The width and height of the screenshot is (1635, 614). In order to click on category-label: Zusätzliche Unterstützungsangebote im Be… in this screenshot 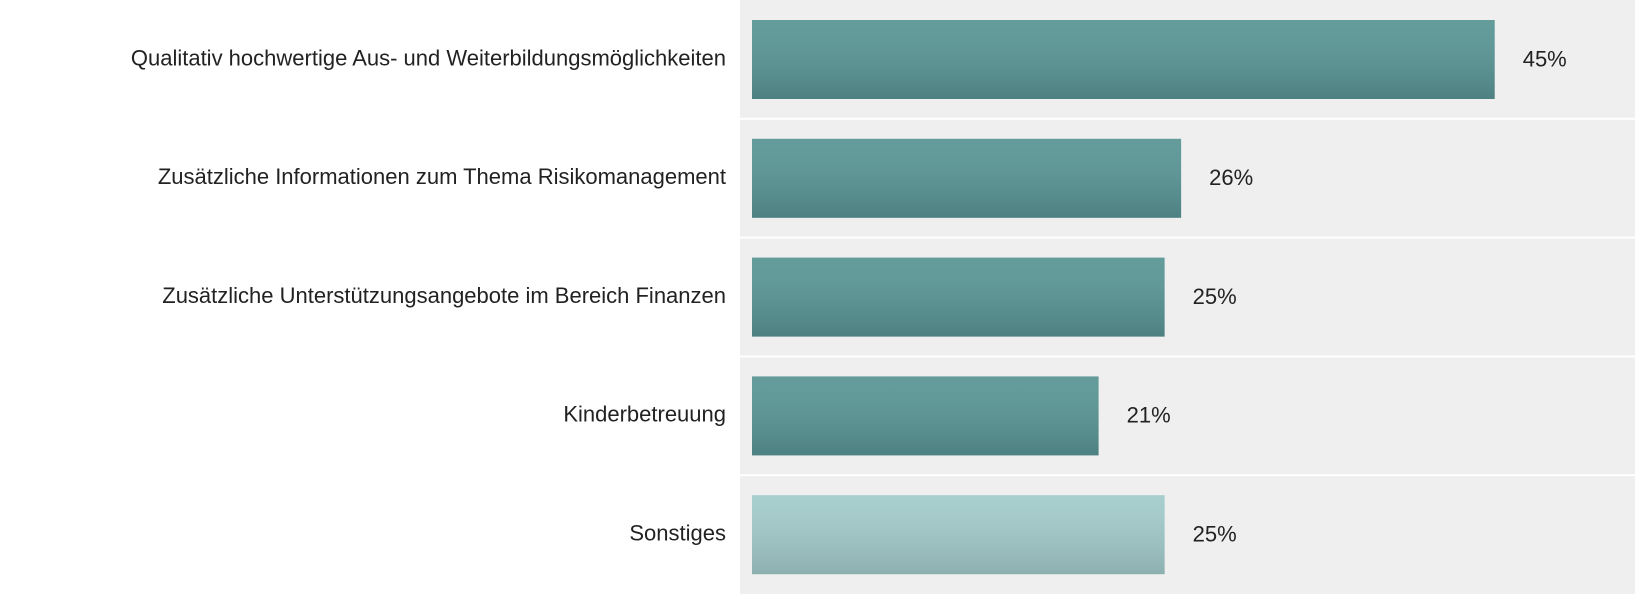, I will do `click(444, 295)`.